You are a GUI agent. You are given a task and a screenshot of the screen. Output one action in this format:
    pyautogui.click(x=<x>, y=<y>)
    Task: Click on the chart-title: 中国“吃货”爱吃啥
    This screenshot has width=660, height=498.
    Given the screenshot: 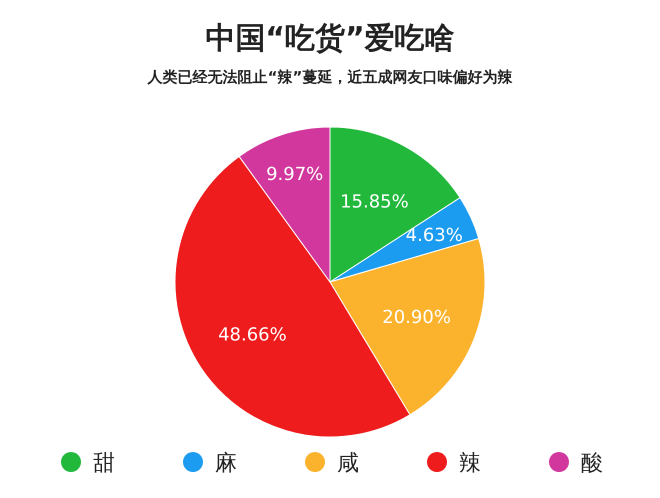 What is the action you would take?
    pyautogui.click(x=330, y=38)
    